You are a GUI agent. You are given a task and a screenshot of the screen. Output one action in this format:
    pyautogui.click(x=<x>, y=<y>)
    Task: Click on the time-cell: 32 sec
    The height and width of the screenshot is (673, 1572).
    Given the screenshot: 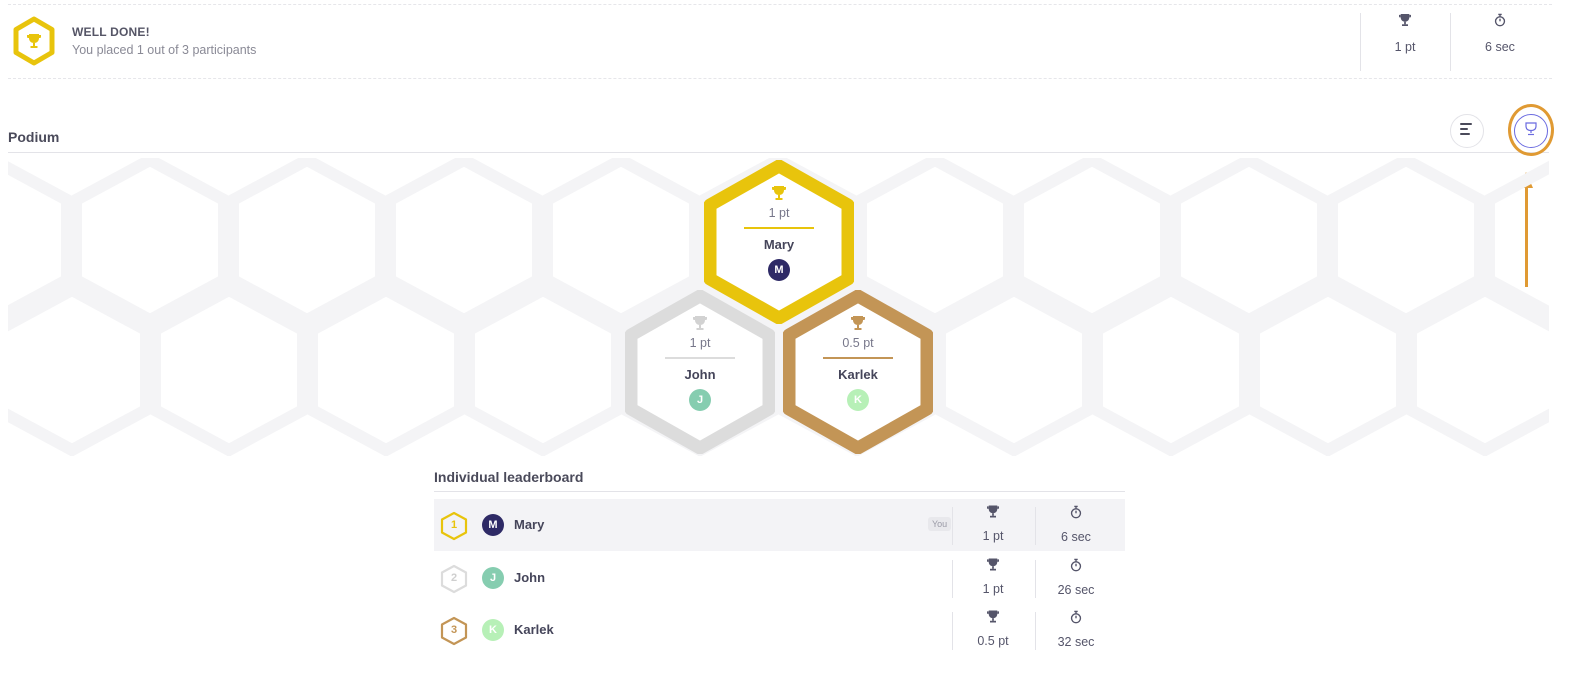 What is the action you would take?
    pyautogui.click(x=1076, y=629)
    